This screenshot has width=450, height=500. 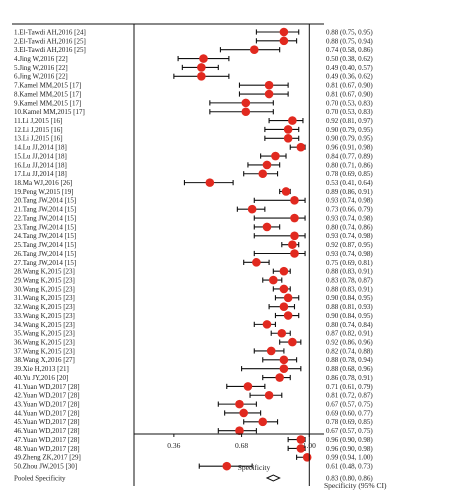 I want to click on study-row: 36.Wang K,2015 [23] 0.92 (0.86, 0.96), so click(x=193, y=342).